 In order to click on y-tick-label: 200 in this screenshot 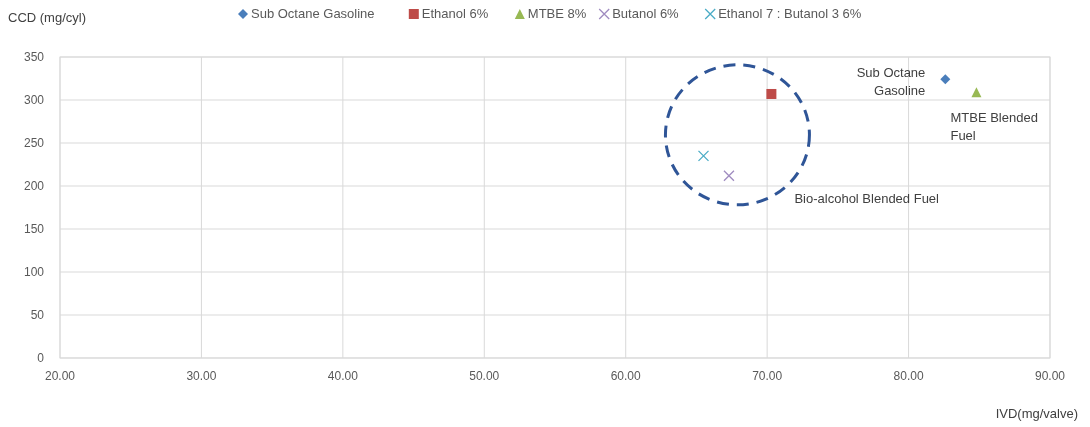, I will do `click(34, 186)`.